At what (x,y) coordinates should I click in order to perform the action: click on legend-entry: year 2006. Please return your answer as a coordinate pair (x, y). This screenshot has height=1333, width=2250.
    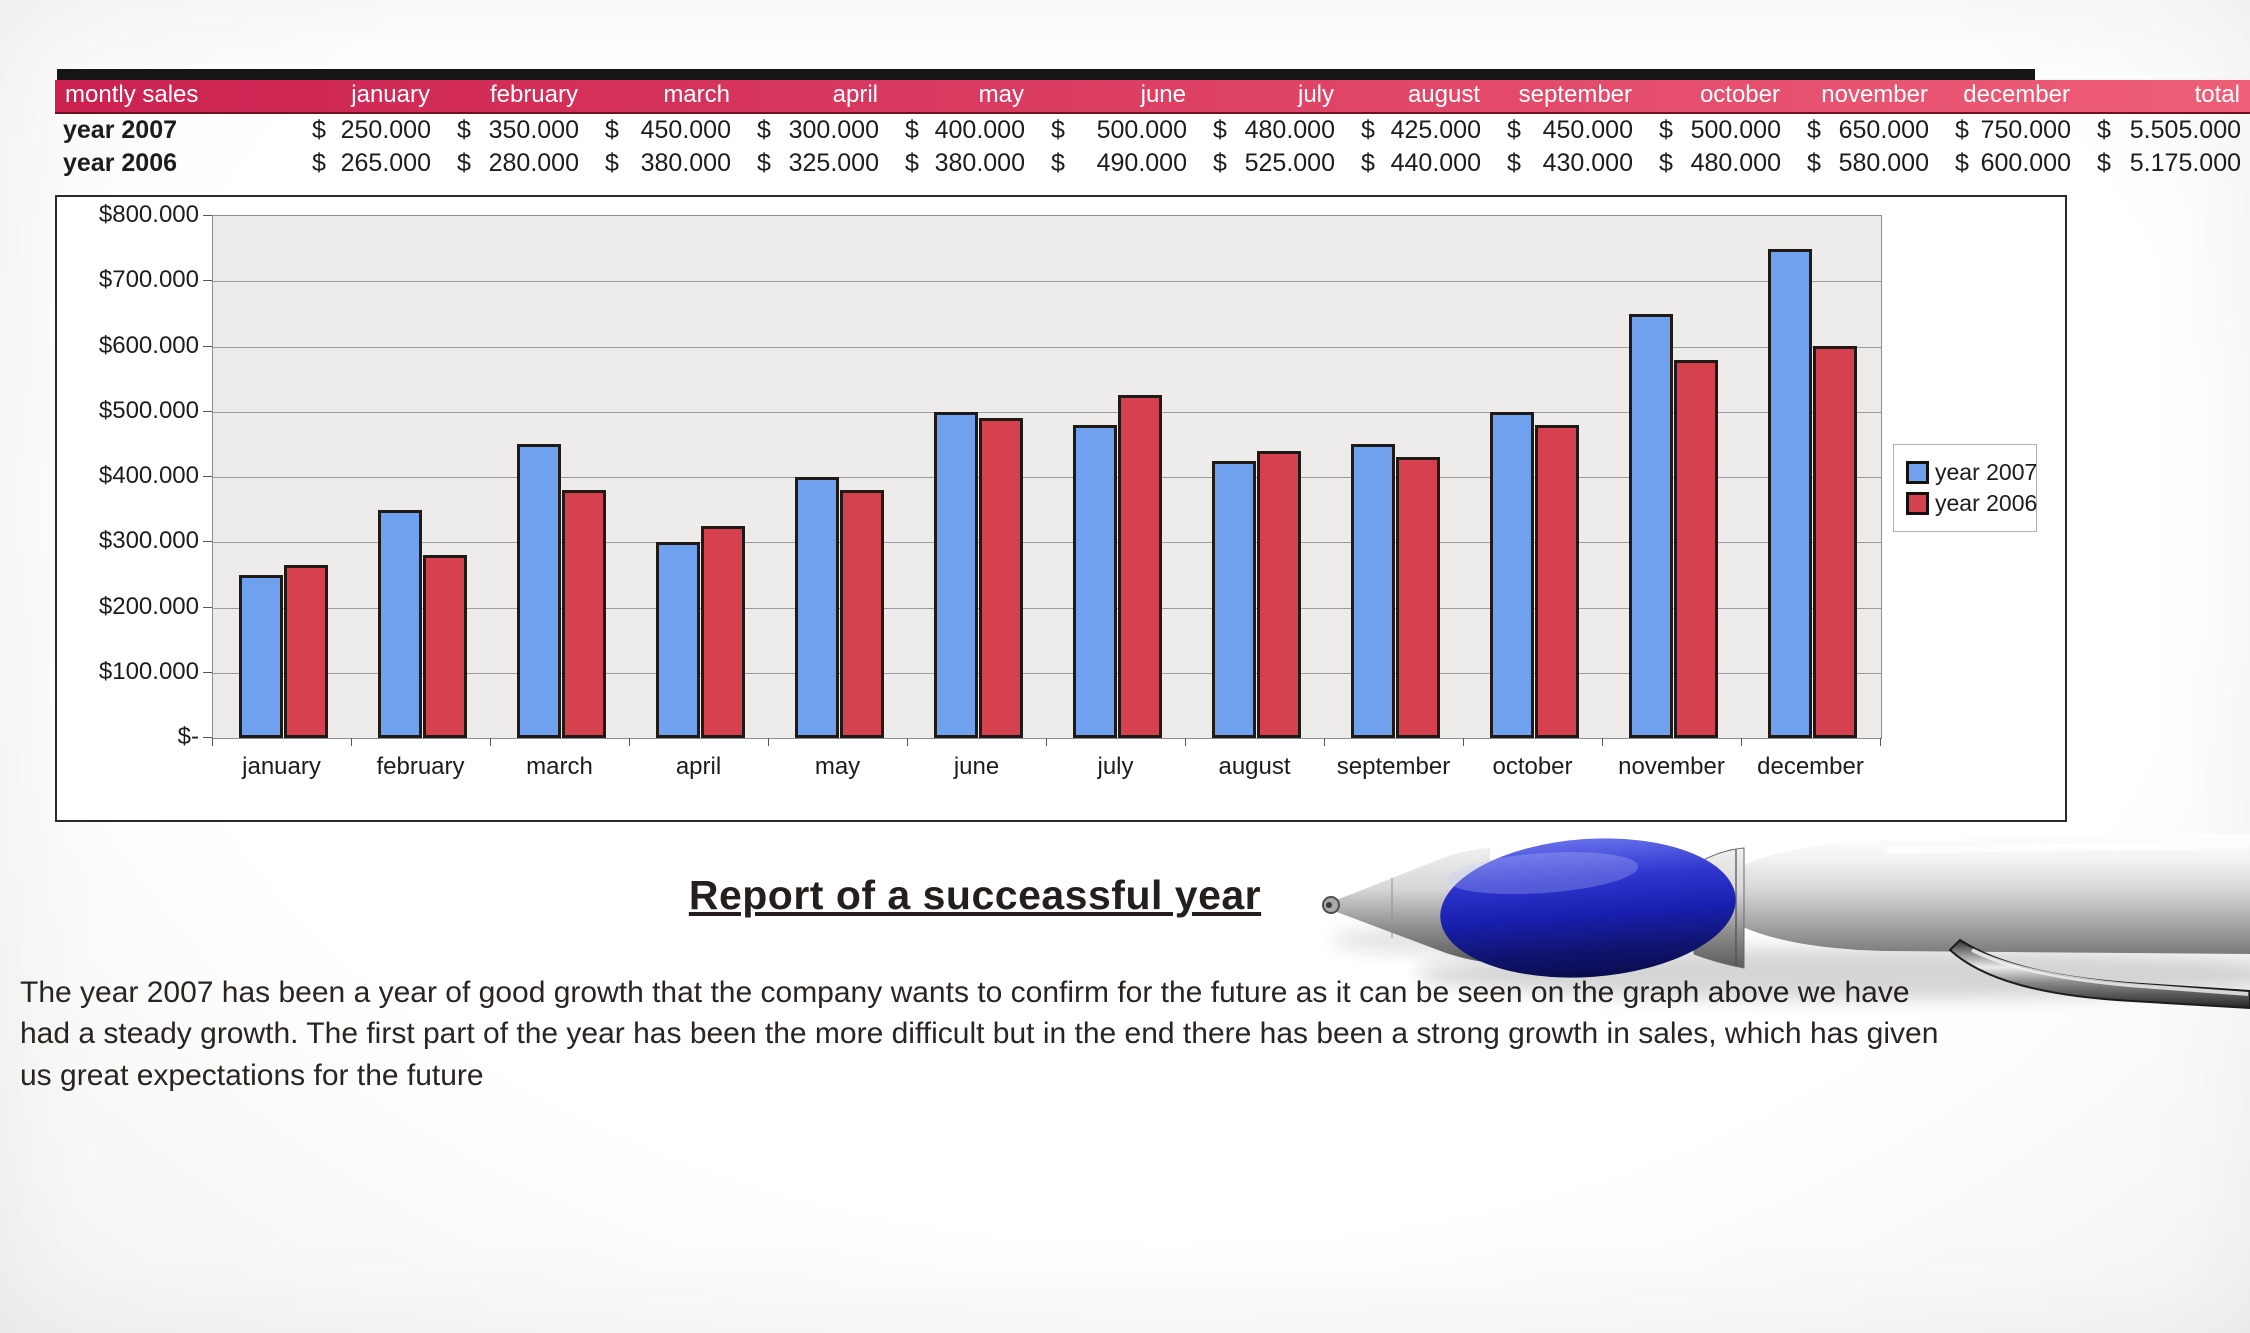
    Looking at the image, I should click on (1971, 503).